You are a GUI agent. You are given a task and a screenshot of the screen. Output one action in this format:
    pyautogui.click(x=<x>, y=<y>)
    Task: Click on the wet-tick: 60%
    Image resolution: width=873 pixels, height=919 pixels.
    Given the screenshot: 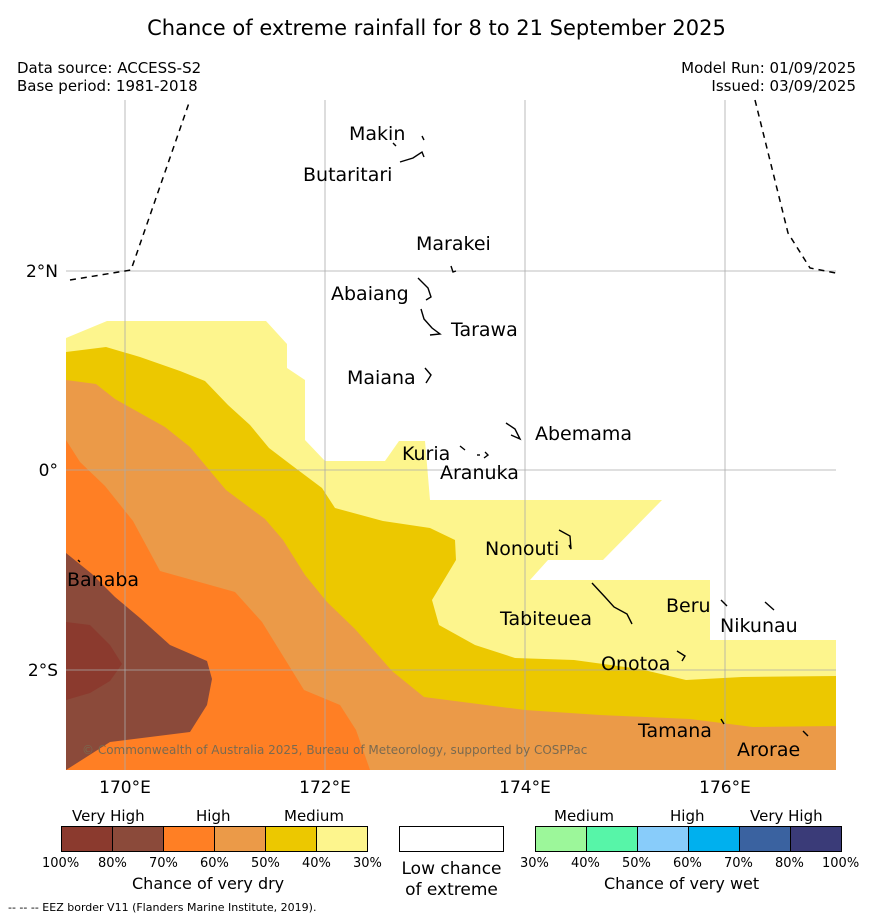 What is the action you would take?
    pyautogui.click(x=687, y=863)
    